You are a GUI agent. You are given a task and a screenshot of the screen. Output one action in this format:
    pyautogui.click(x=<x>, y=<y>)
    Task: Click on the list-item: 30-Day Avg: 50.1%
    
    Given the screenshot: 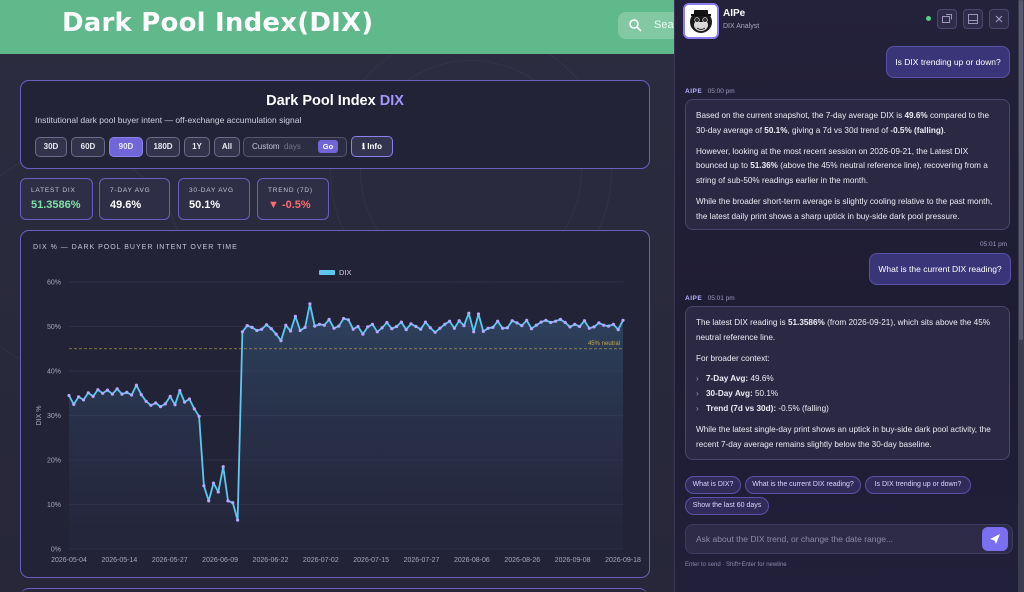 What is the action you would take?
    pyautogui.click(x=847, y=394)
    